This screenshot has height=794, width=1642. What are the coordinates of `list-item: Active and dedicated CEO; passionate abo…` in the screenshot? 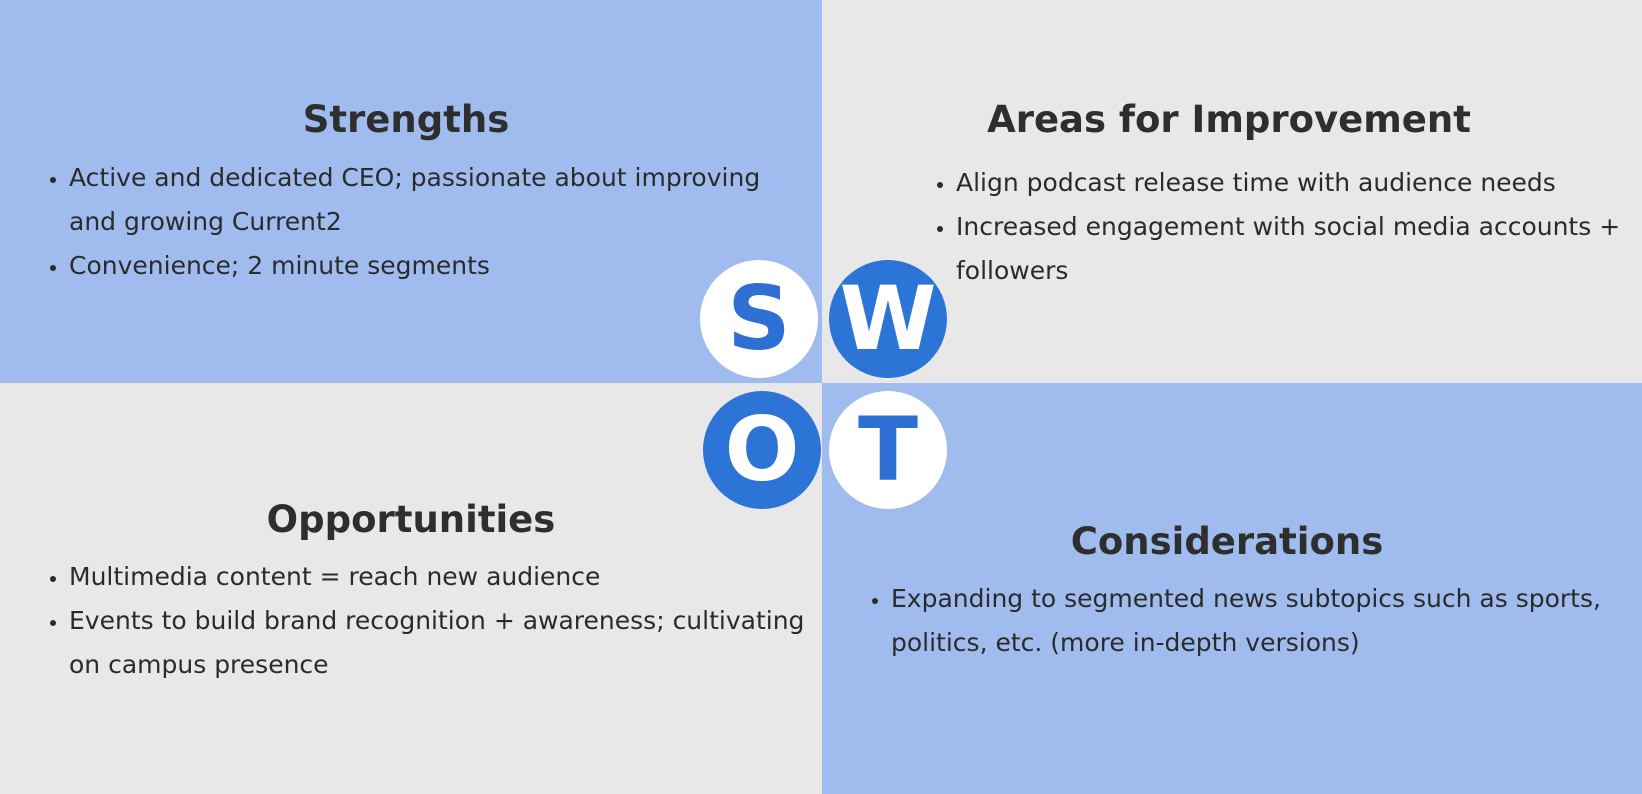 It's located at (436, 200).